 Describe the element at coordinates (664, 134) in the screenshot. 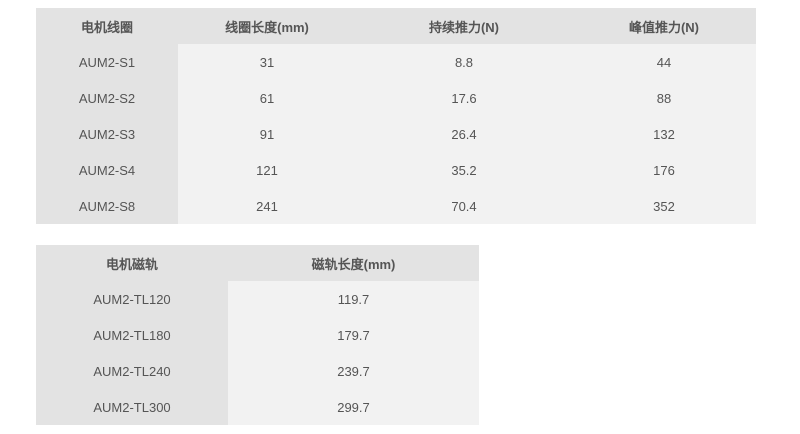

I see `value-cell: 132` at that location.